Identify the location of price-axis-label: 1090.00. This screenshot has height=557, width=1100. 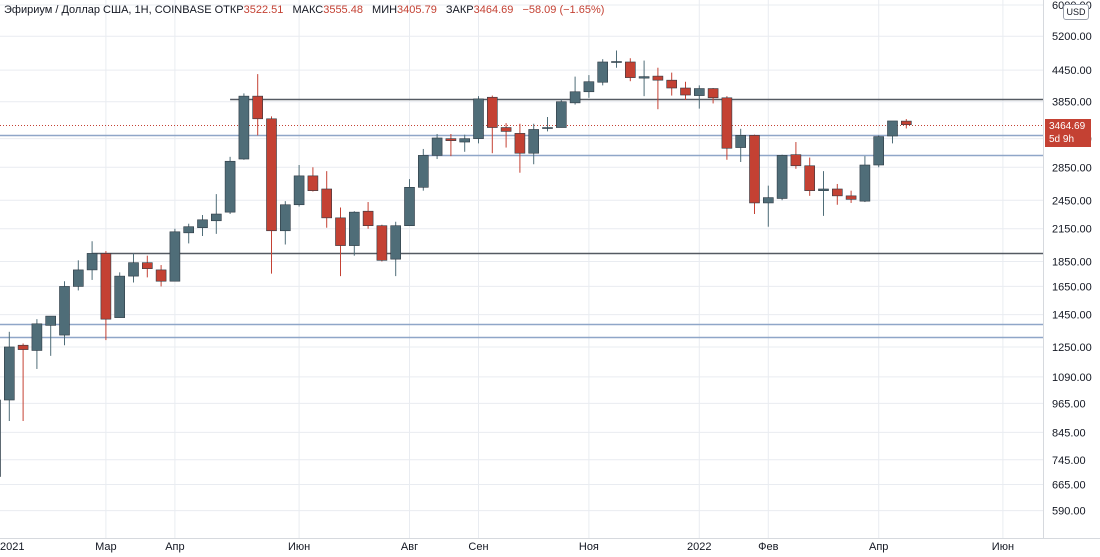
(1072, 378).